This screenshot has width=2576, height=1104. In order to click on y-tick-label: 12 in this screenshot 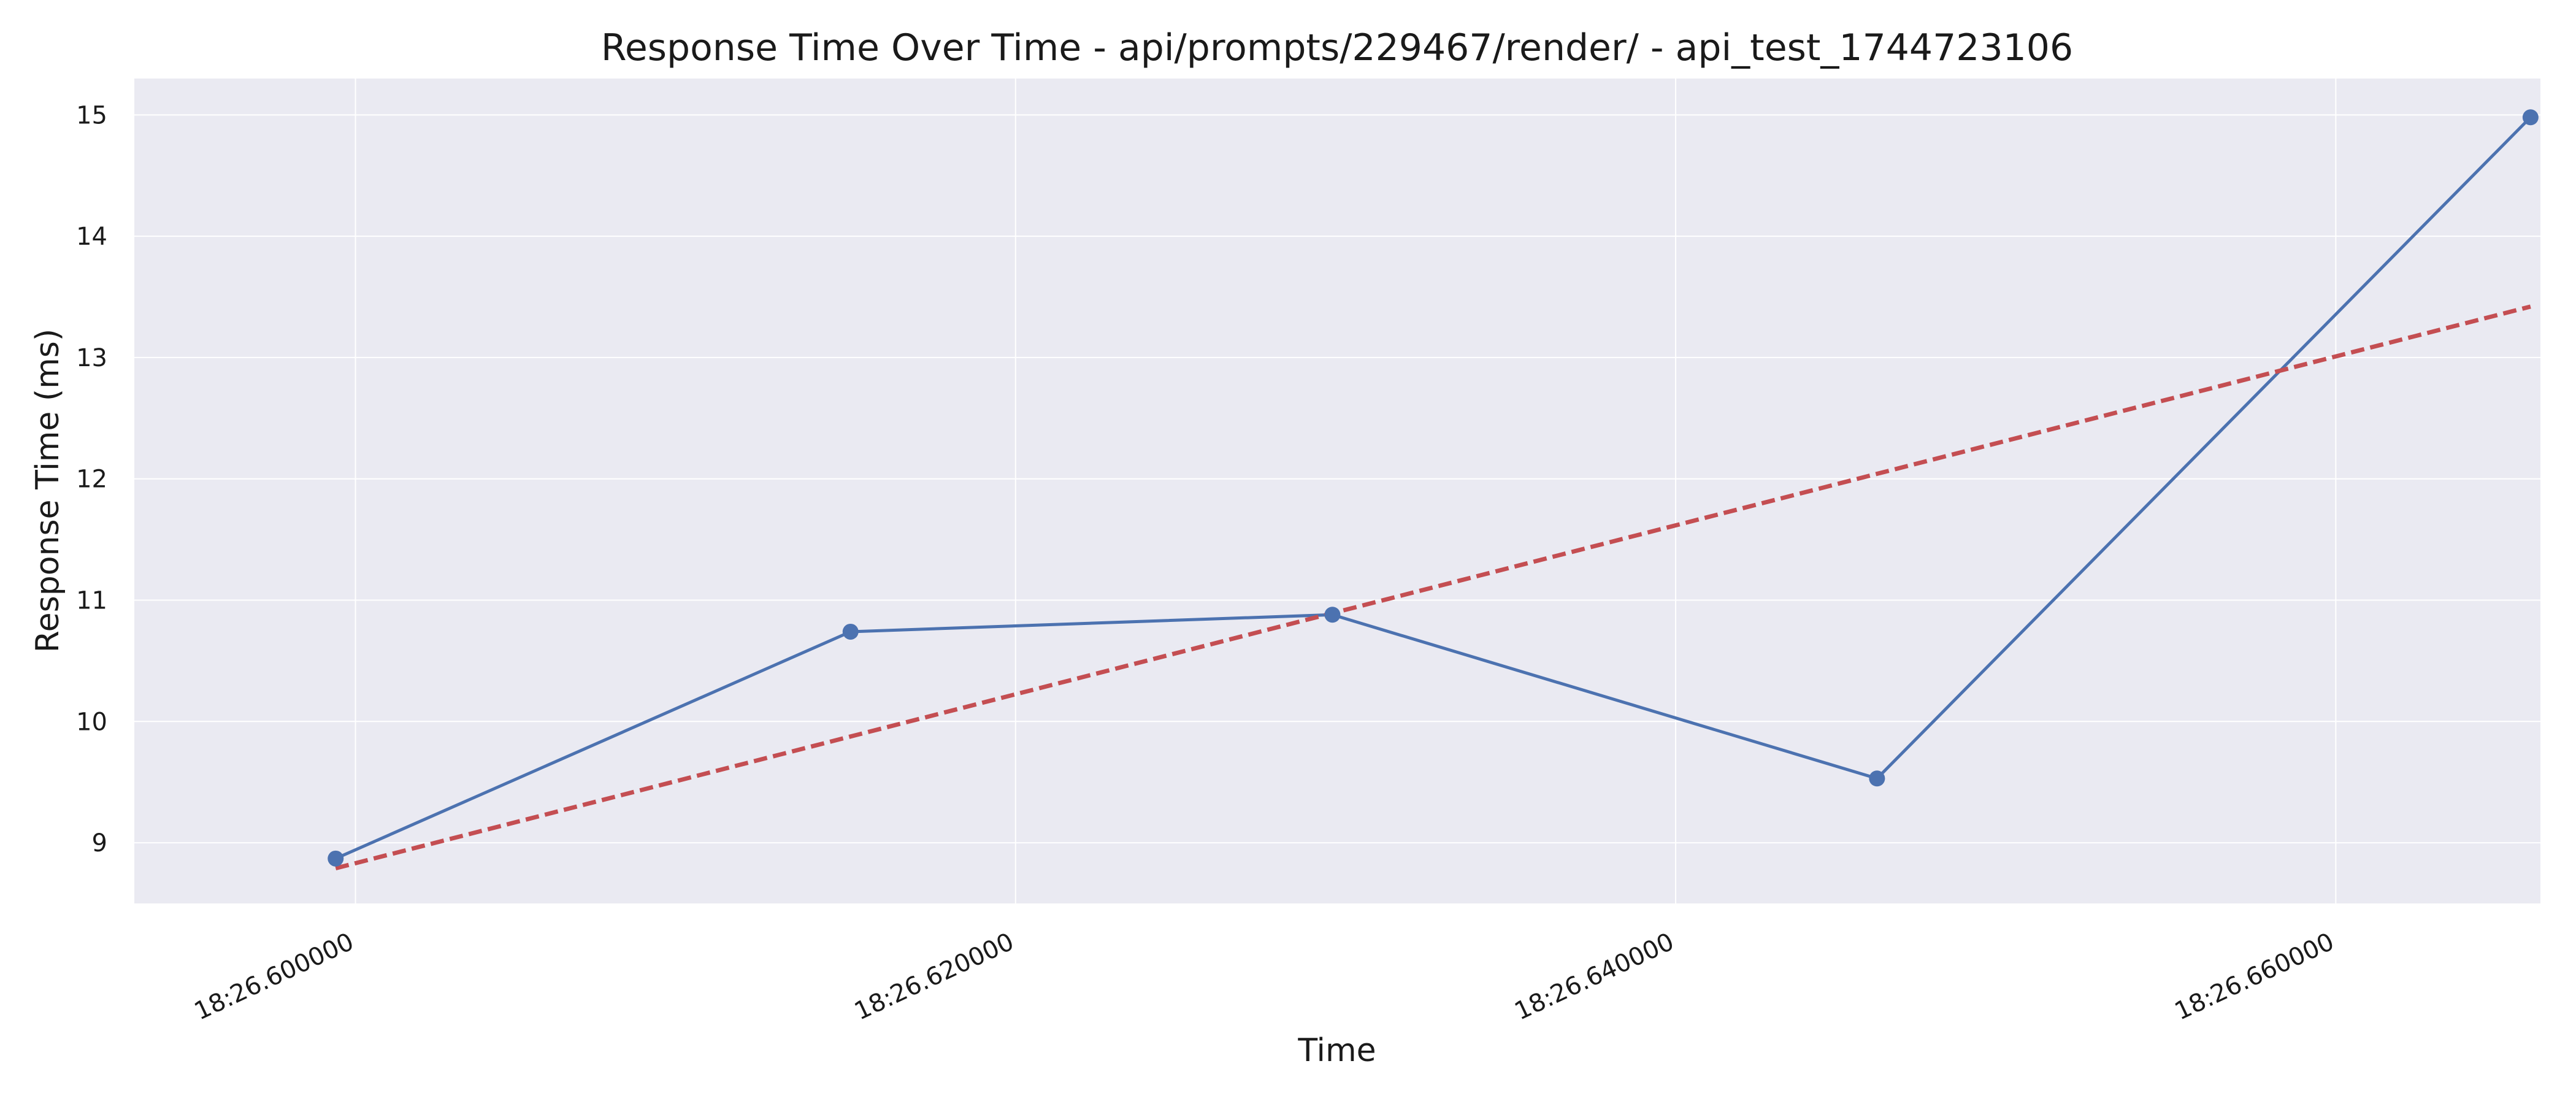, I will do `click(91, 480)`.